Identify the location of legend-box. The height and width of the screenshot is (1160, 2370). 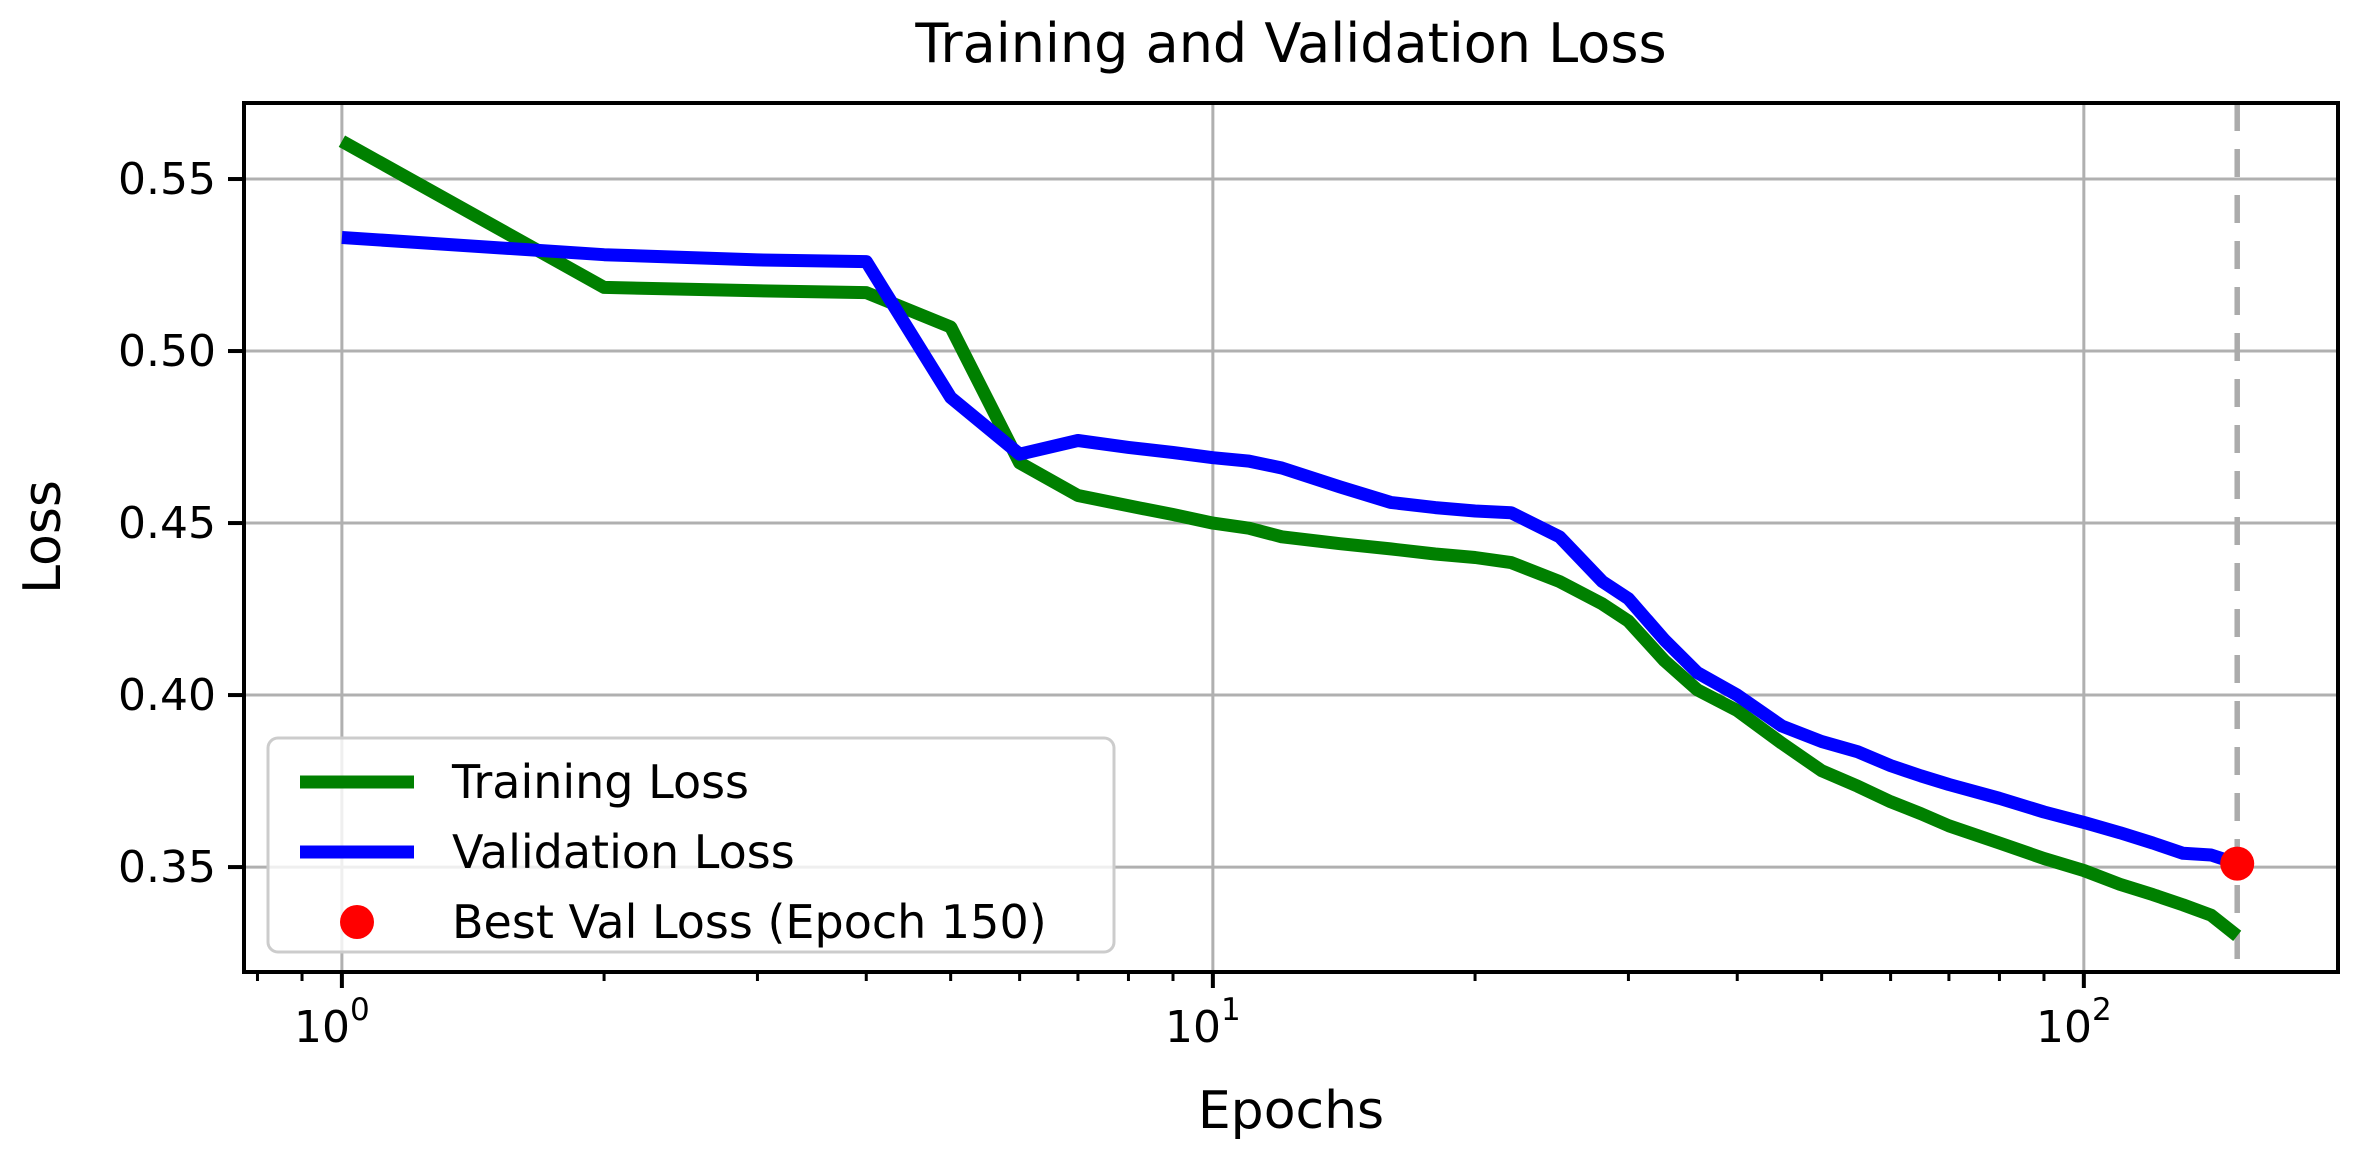
(691, 845).